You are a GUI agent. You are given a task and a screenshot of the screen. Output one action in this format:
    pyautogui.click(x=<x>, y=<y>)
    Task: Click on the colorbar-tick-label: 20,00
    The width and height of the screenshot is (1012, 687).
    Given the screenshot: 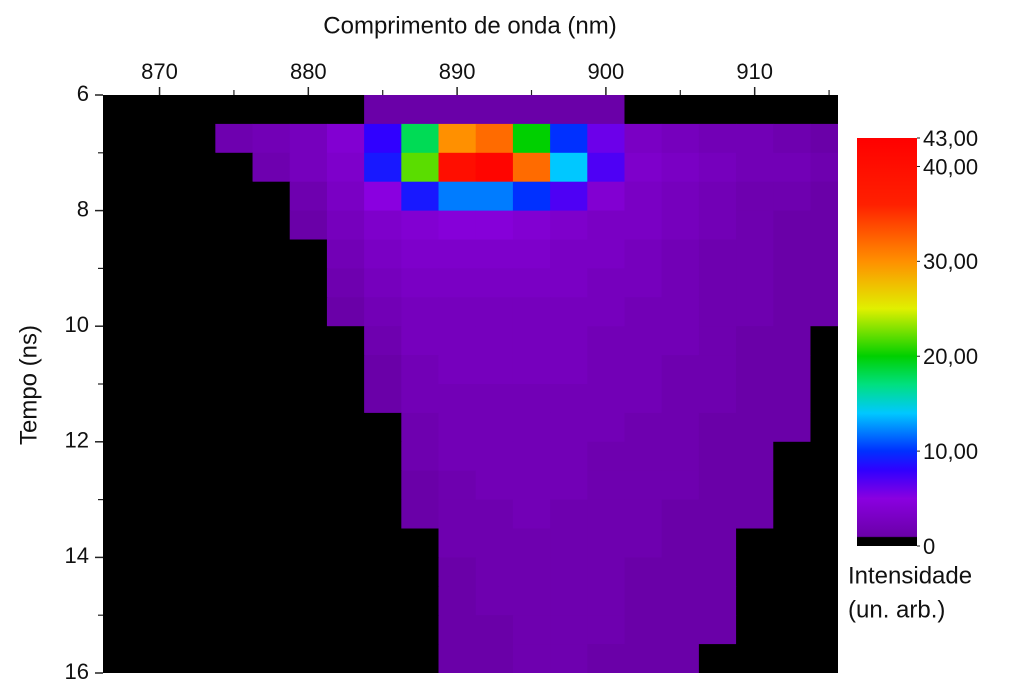 What is the action you would take?
    pyautogui.click(x=950, y=356)
    